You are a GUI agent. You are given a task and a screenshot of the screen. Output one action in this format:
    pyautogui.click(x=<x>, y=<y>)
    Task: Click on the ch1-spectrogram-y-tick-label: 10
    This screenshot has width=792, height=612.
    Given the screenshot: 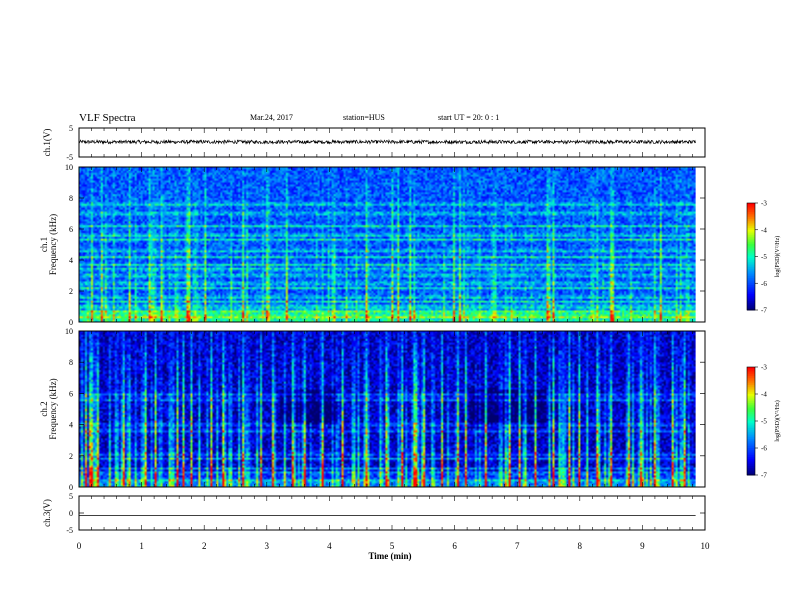 What is the action you would take?
    pyautogui.click(x=69, y=167)
    